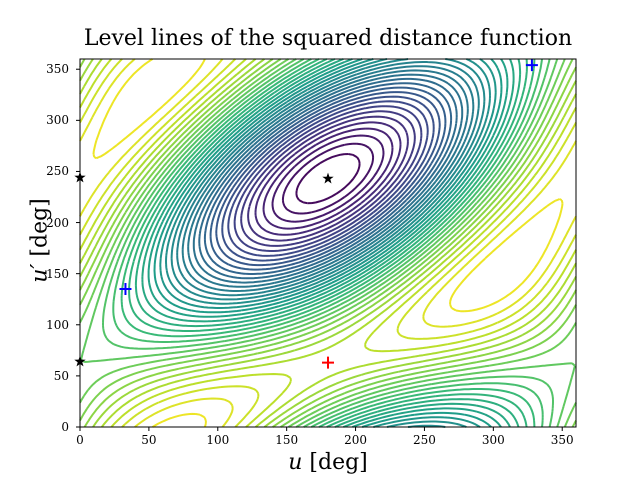 This screenshot has width=640, height=480. What do you see at coordinates (57, 222) in the screenshot?
I see `y-tick-label: 200` at bounding box center [57, 222].